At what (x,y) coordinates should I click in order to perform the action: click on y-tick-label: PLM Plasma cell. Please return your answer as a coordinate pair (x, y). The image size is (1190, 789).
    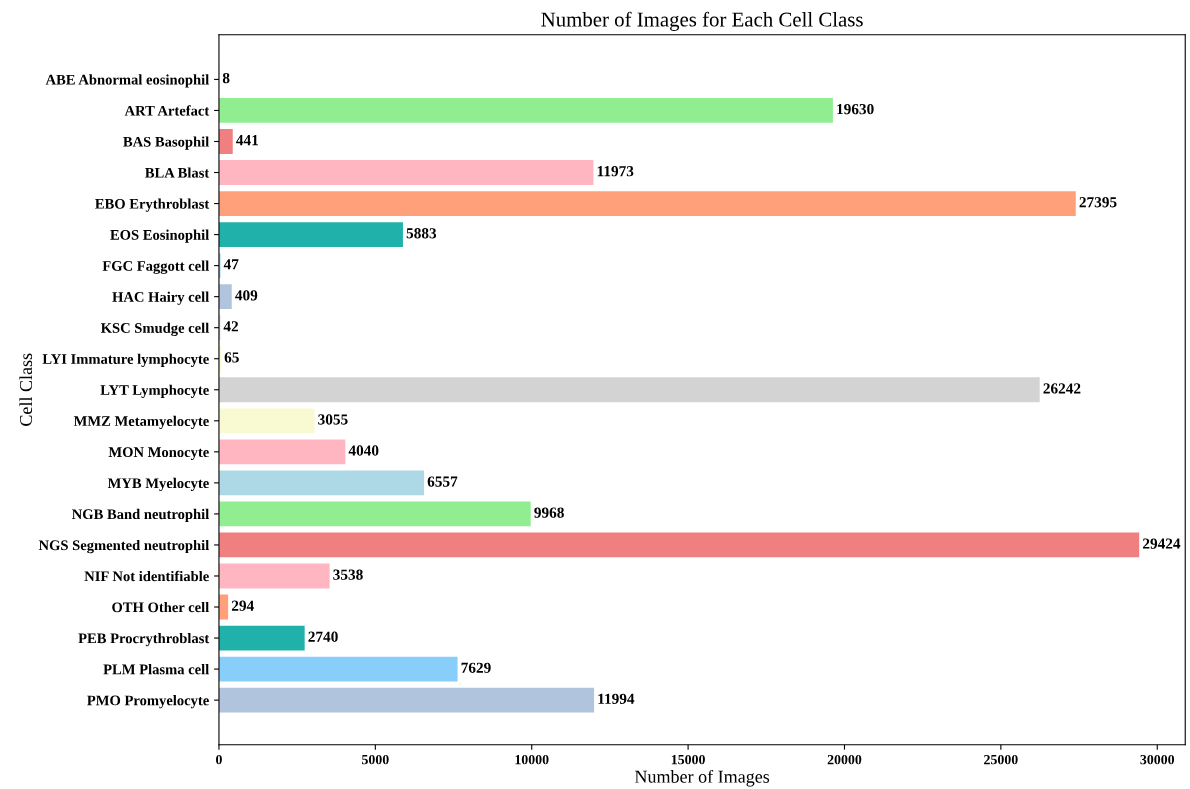
    Looking at the image, I should click on (156, 669).